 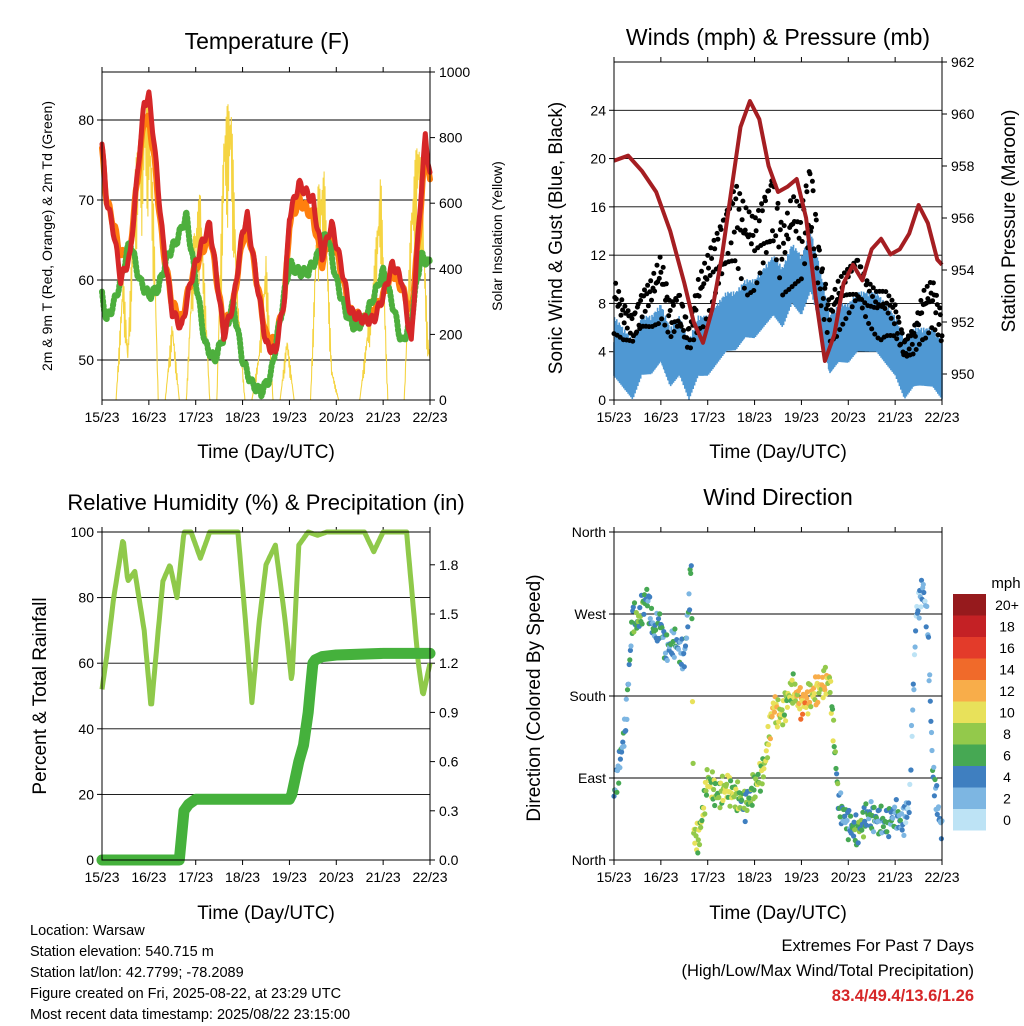 I want to click on winds-frame, so click(x=778, y=231).